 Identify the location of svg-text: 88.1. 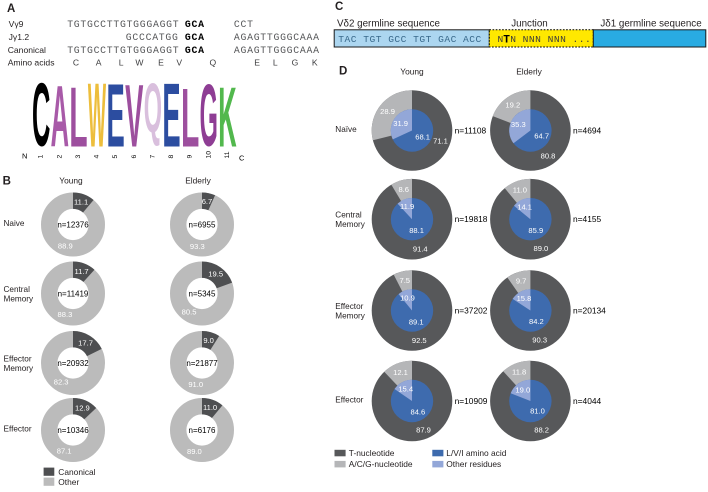
(416, 230).